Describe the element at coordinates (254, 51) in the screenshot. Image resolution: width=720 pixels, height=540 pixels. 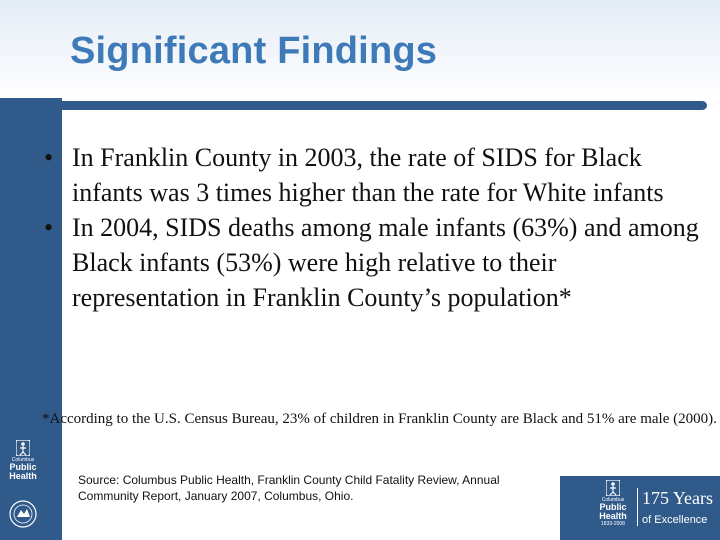
I see `slide-title: Significant Findings` at that location.